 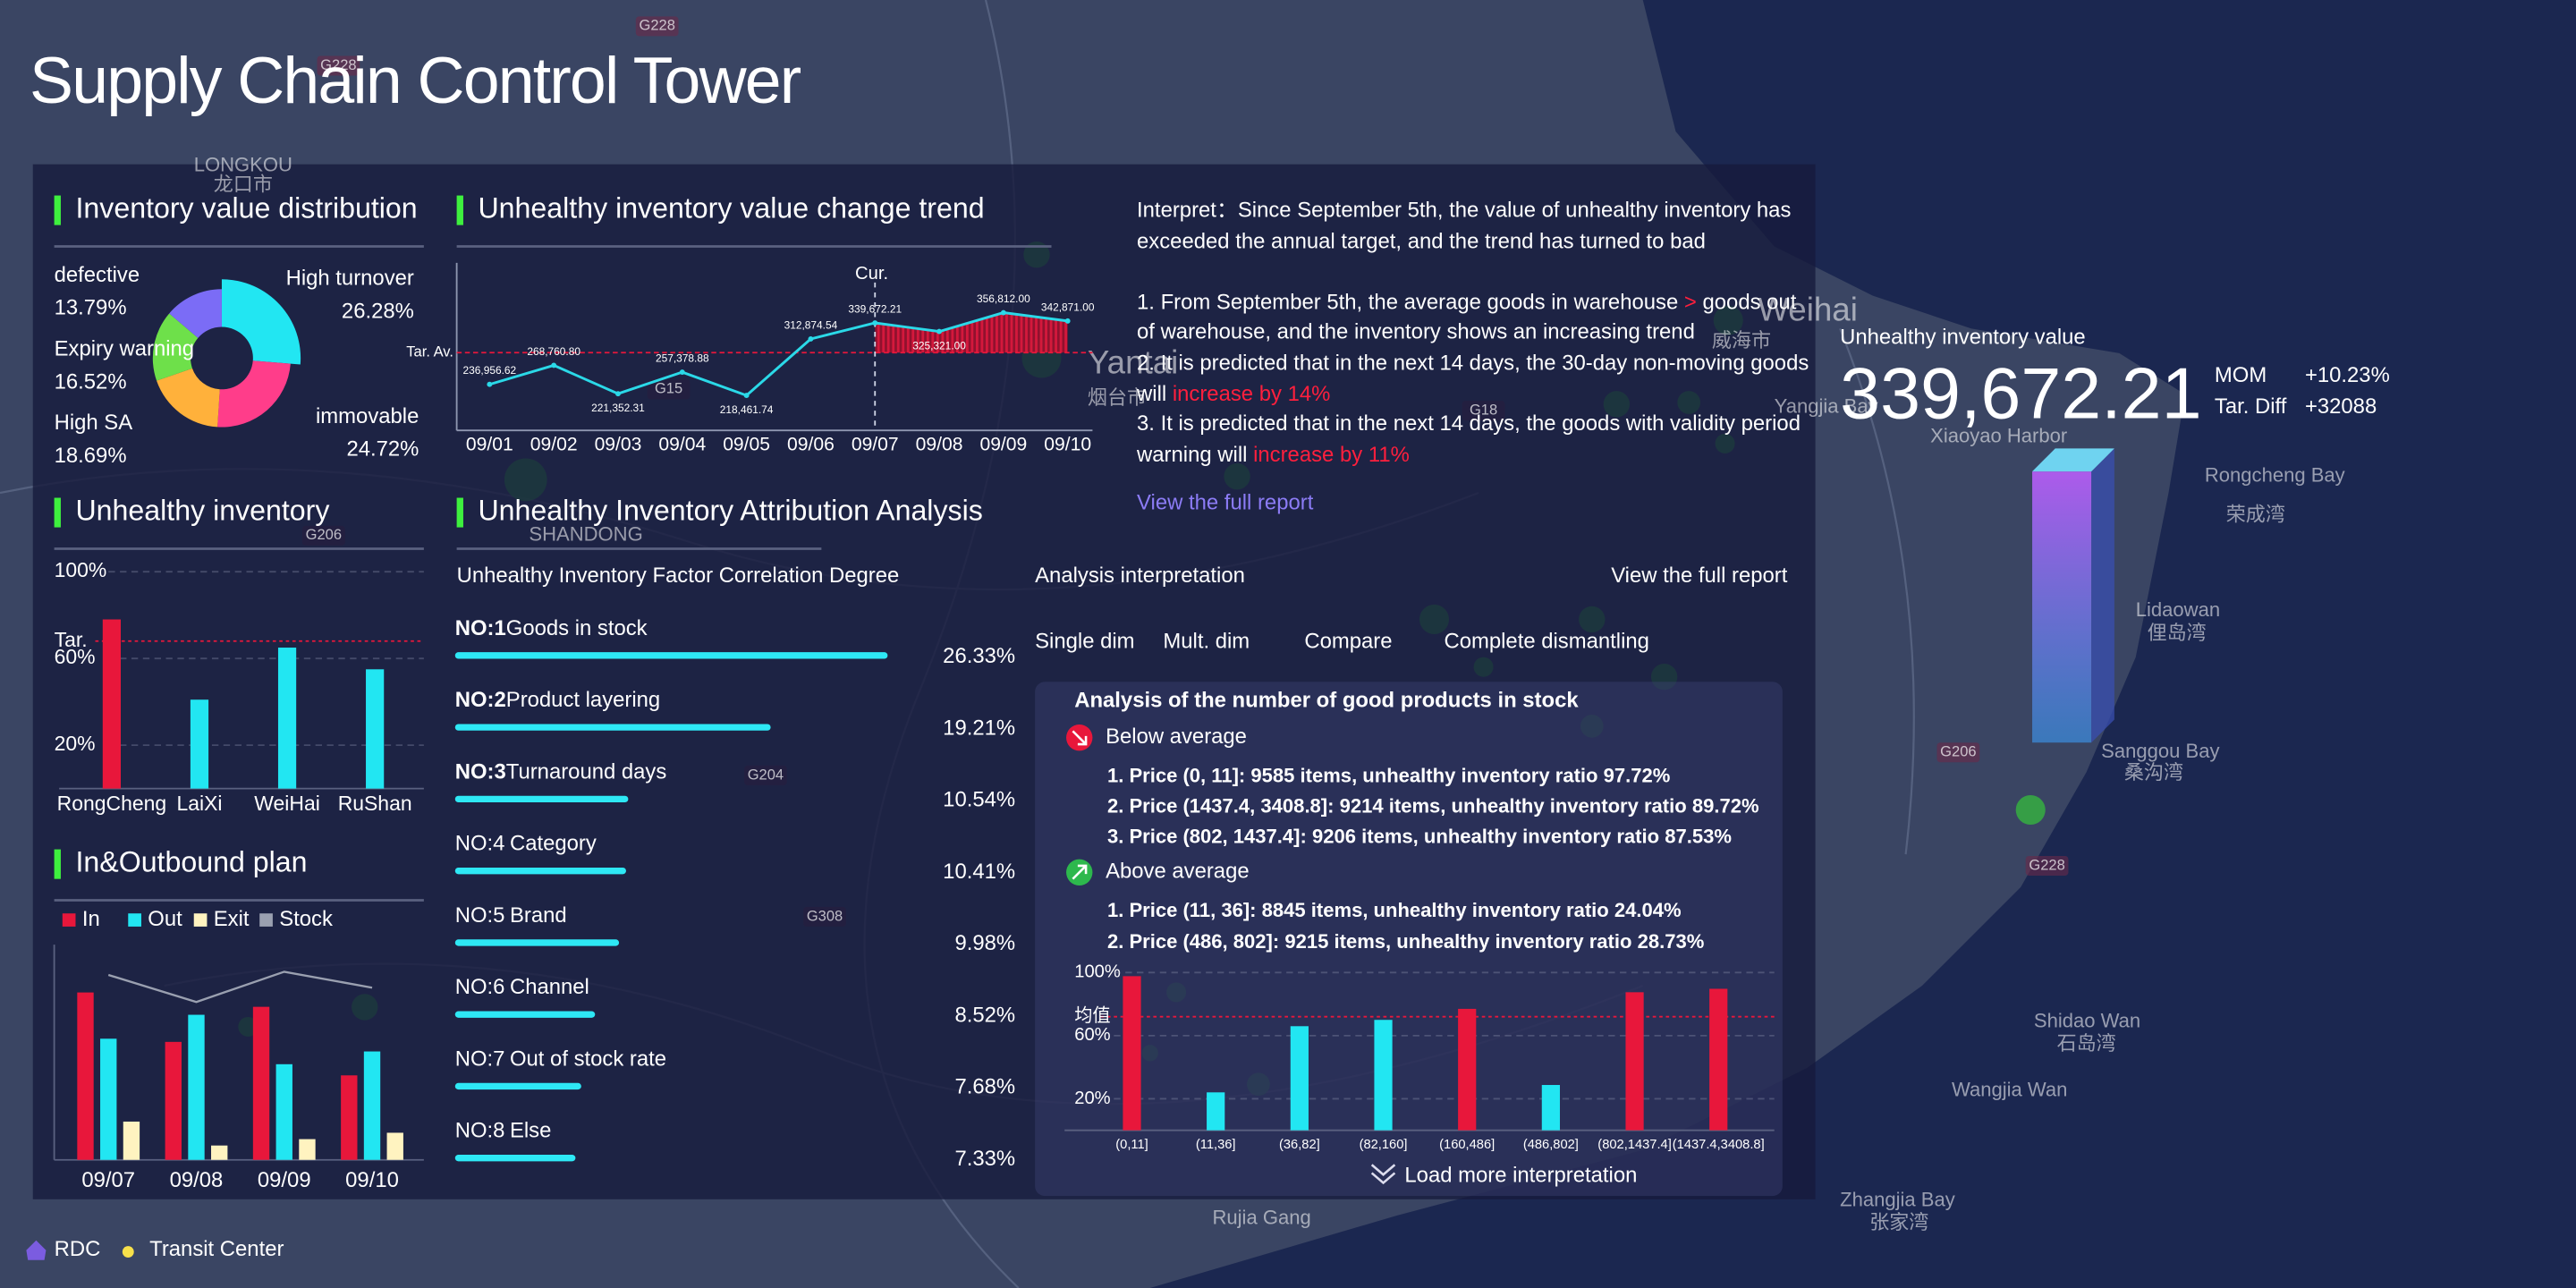 What do you see at coordinates (1998, 435) in the screenshot?
I see `map-label: Xiaoyao Harbor` at bounding box center [1998, 435].